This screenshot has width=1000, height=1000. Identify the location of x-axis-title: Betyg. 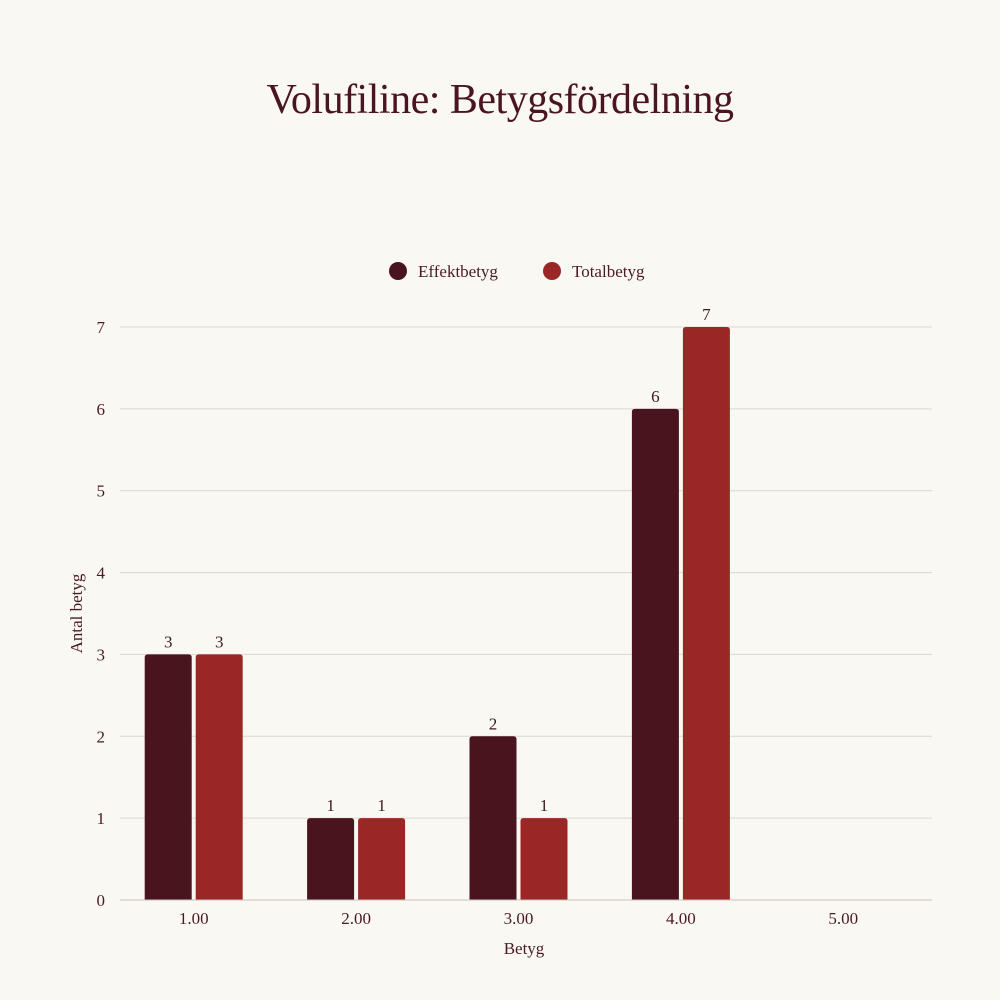
(524, 948).